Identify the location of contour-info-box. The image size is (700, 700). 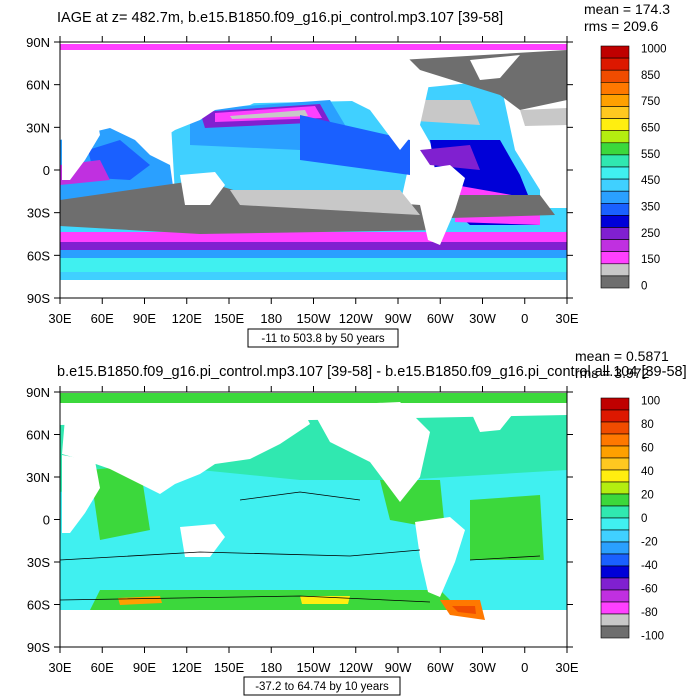
(322, 686).